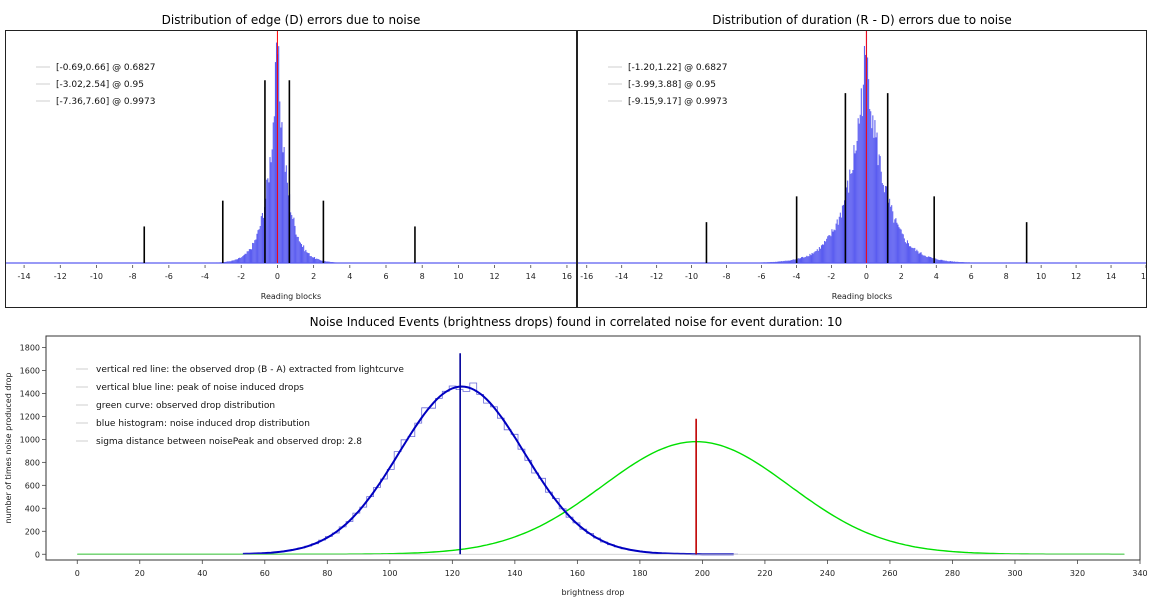 This screenshot has width=1152, height=609. I want to click on x-tick-label: -14, so click(24, 276).